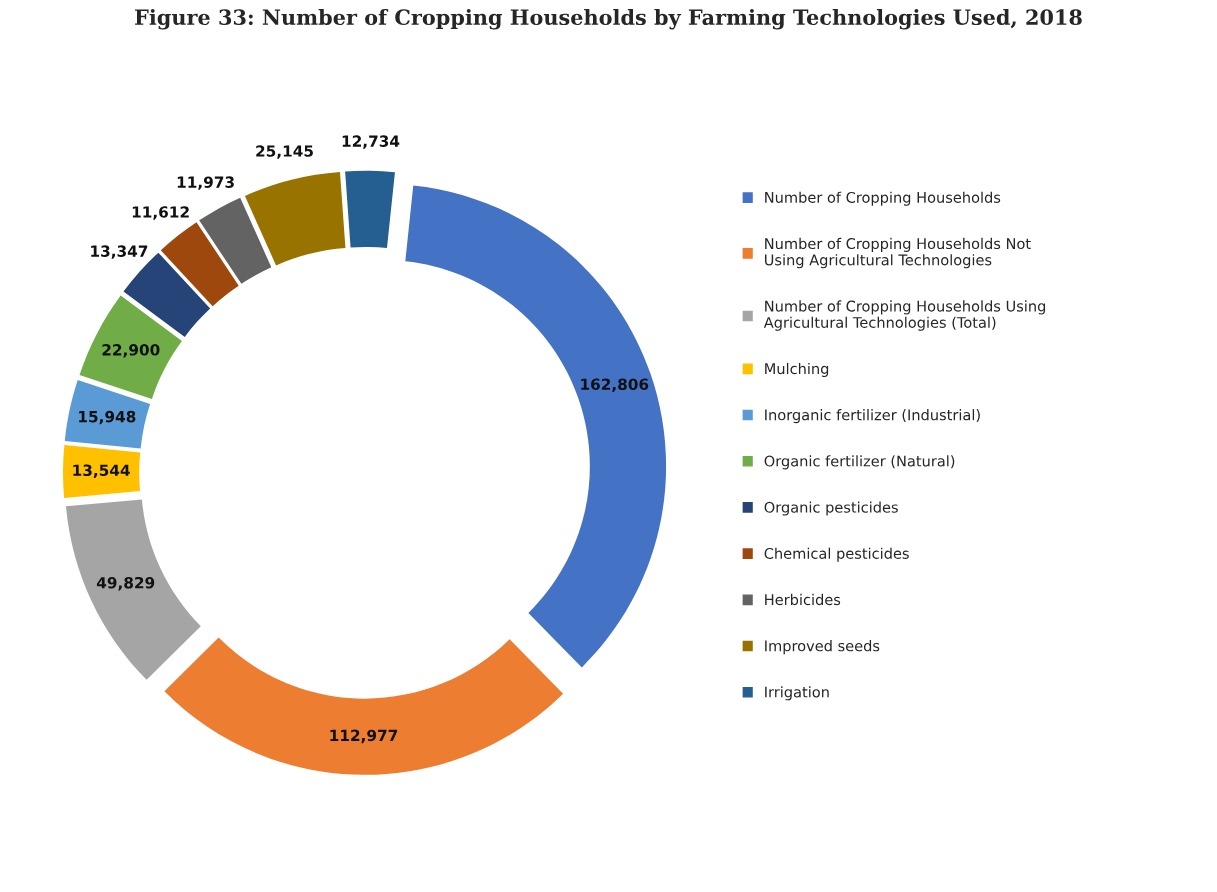 Image resolution: width=1217 pixels, height=892 pixels. Describe the element at coordinates (797, 693) in the screenshot. I see `legend-label: Irrigation` at that location.